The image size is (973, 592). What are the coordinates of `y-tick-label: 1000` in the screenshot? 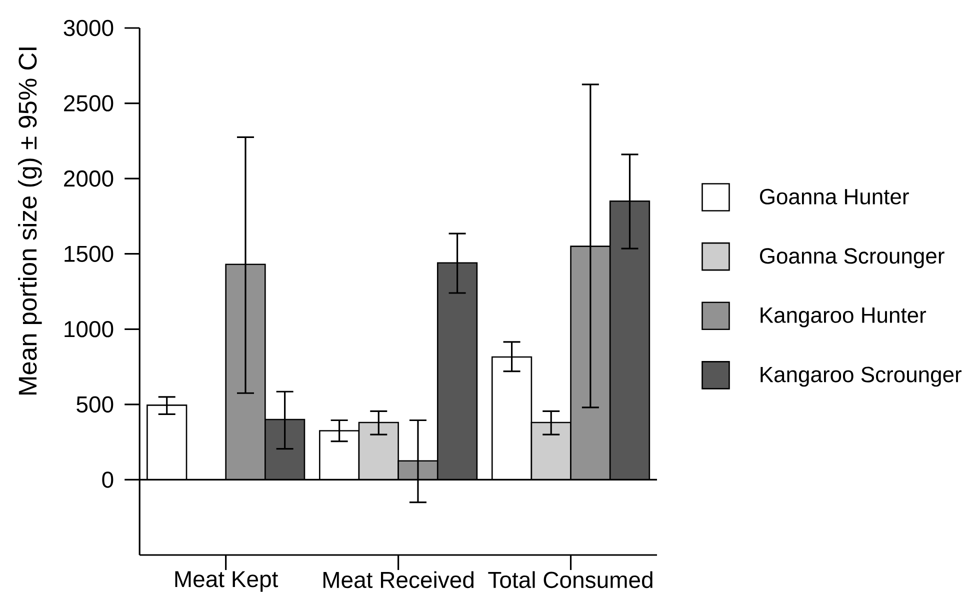 It's located at (89, 329).